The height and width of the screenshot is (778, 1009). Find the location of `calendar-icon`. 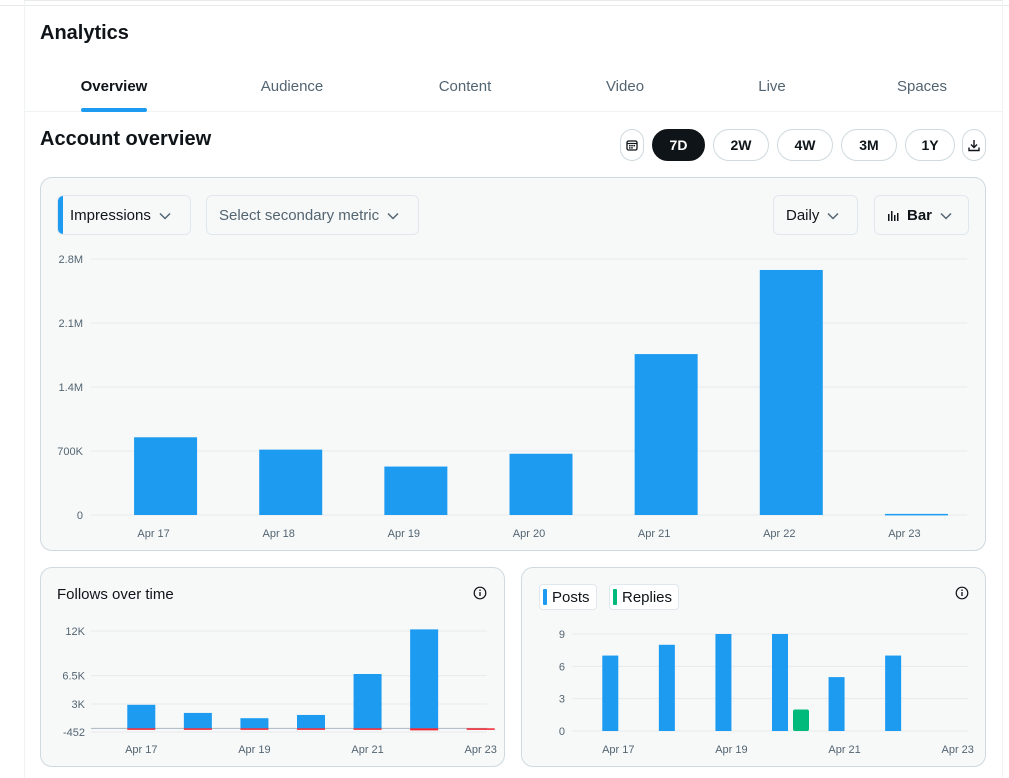

calendar-icon is located at coordinates (632, 145).